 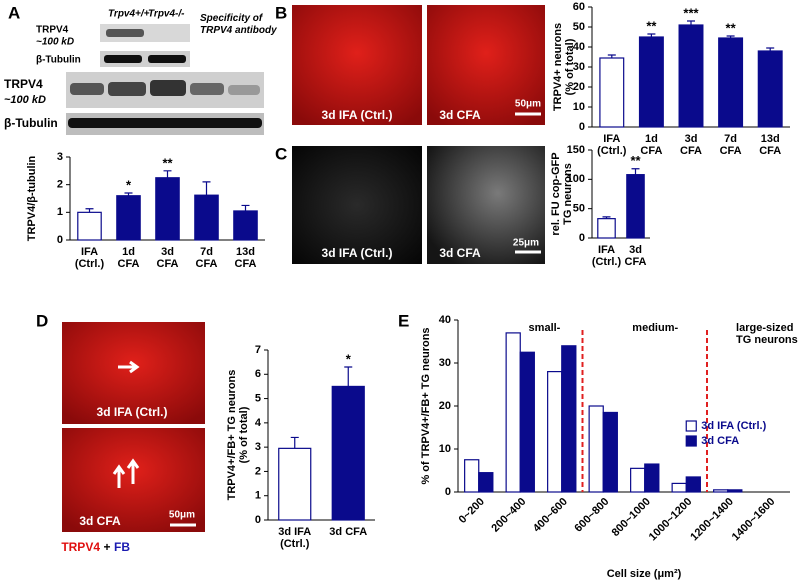 I want to click on panel-label: B, so click(x=281, y=12).